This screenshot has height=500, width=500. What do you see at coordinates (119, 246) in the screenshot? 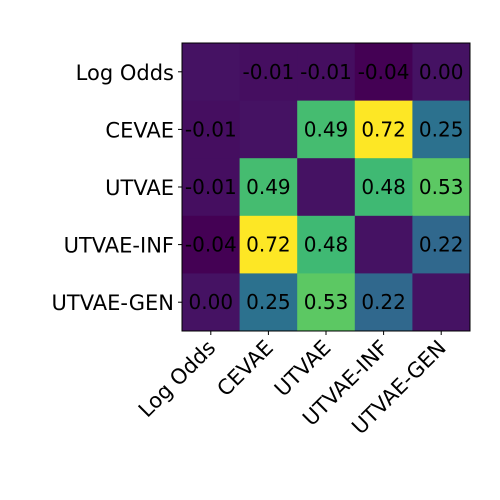
I see `y-tick-label: UTVAE-INF` at bounding box center [119, 246].